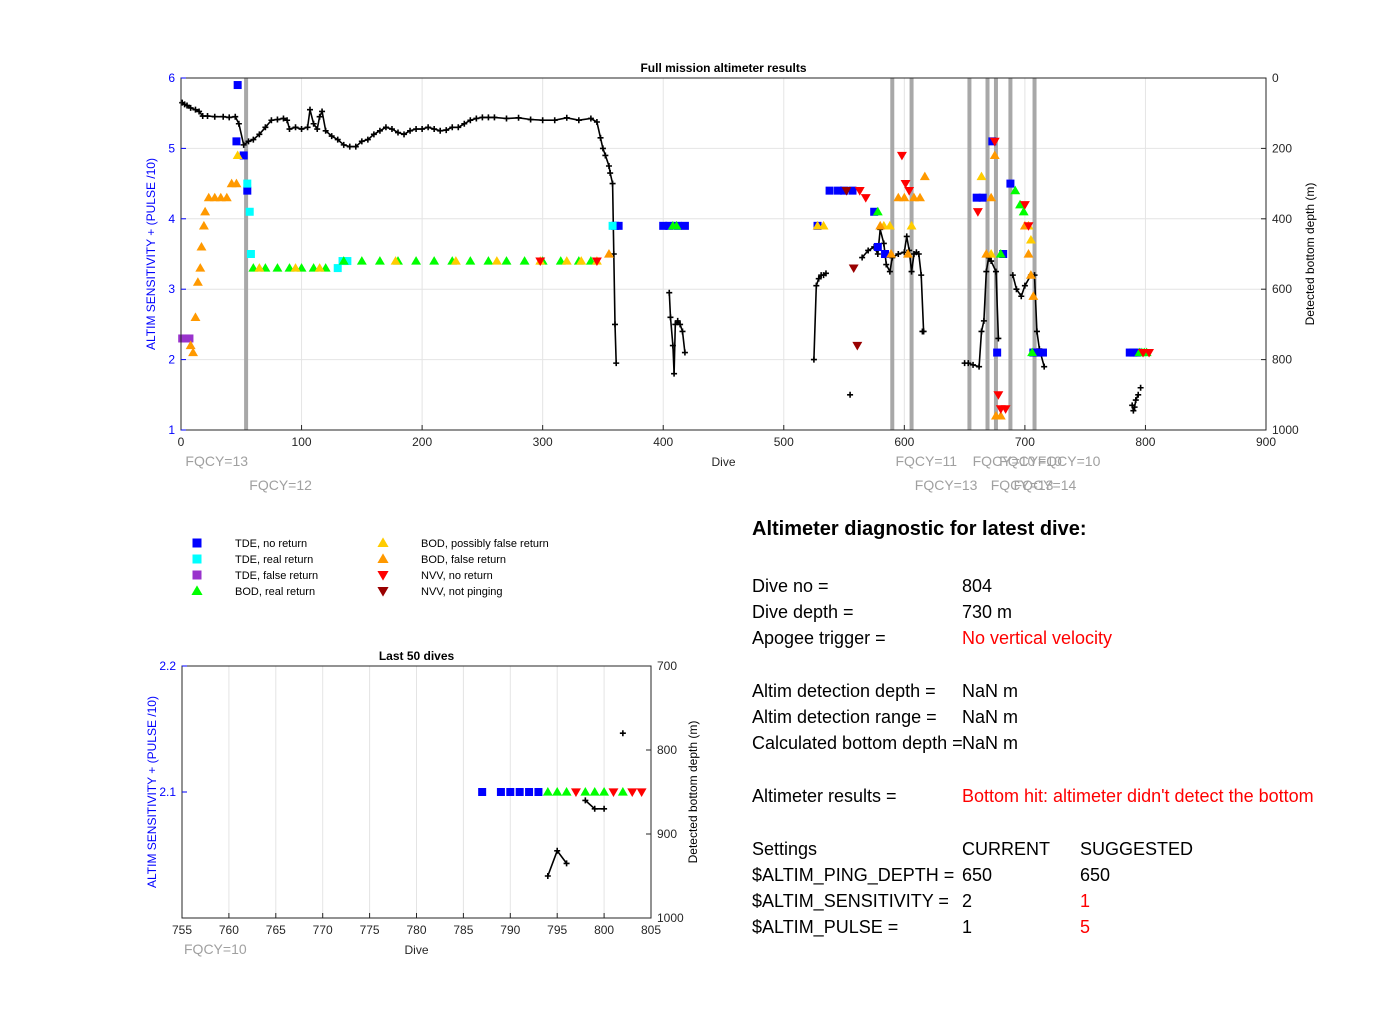 Image resolution: width=1400 pixels, height=1032 pixels. What do you see at coordinates (171, 360) in the screenshot?
I see `y-tick-label: 2` at bounding box center [171, 360].